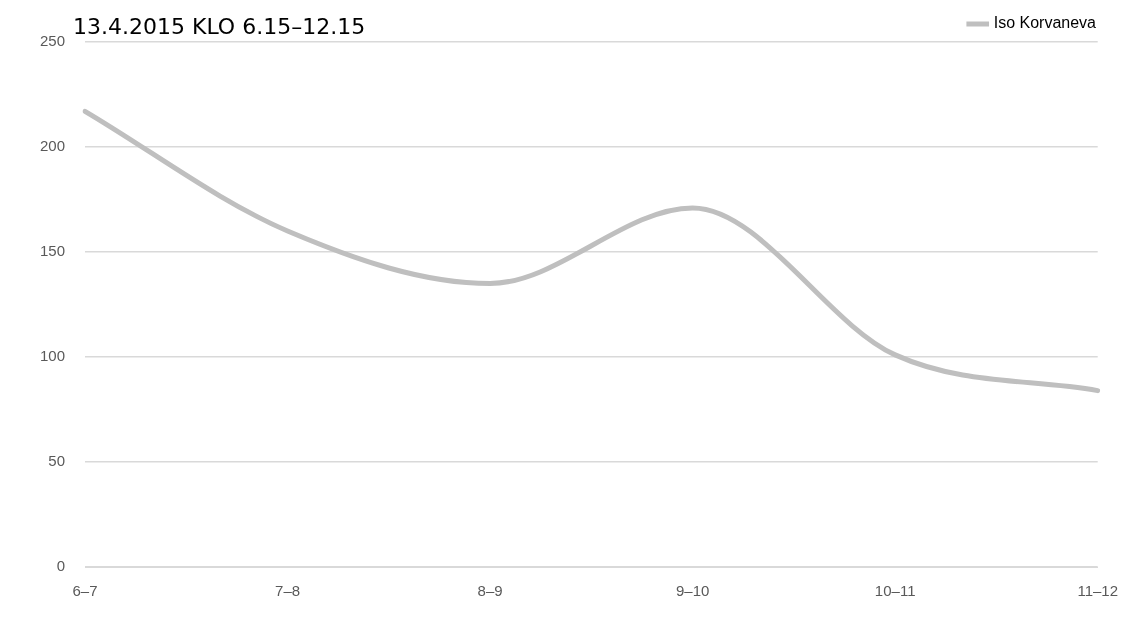 The image size is (1126, 623). Describe the element at coordinates (1098, 591) in the screenshot. I see `x-tick-label: 11–12` at that location.